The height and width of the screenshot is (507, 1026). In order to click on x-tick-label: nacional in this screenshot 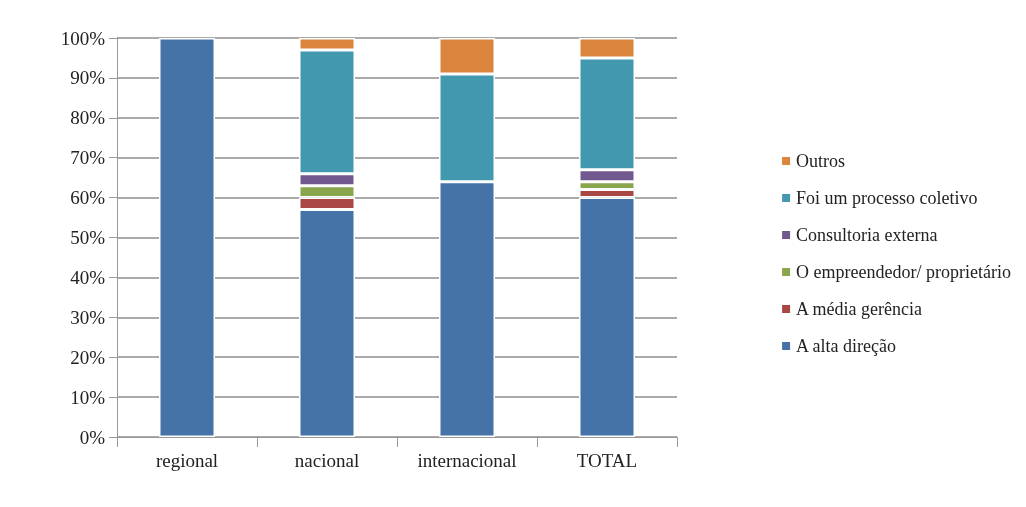, I will do `click(327, 460)`.